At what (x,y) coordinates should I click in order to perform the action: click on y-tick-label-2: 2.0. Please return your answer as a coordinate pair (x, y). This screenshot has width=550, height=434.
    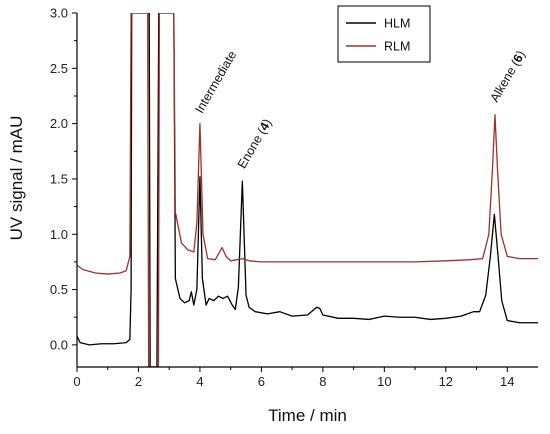
    Looking at the image, I should click on (59, 123).